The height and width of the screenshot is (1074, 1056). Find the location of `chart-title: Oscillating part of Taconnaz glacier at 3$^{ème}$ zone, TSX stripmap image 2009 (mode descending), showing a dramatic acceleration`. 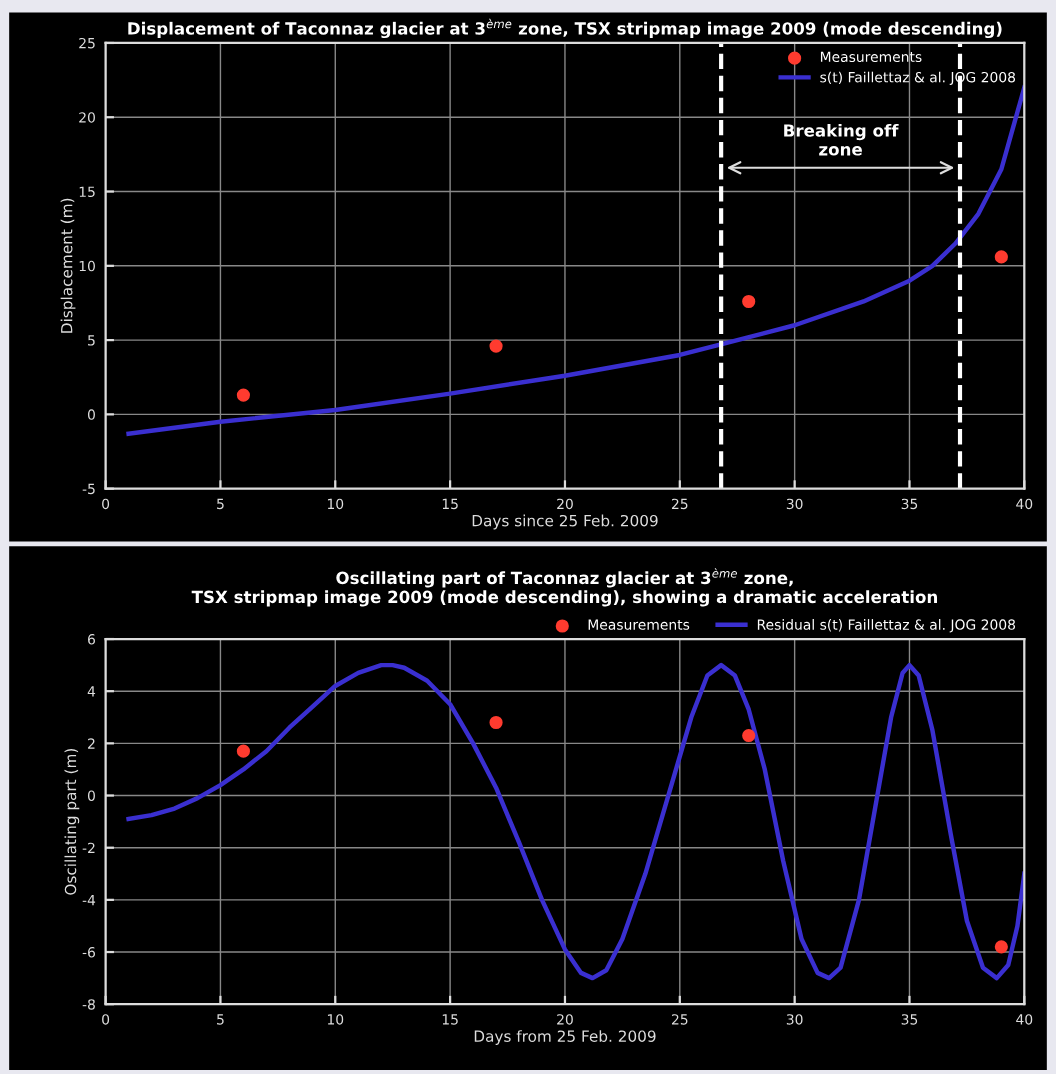

chart-title: Oscillating part of Taconnaz glacier at 3$^{ème}$ zone, TSX stripmap image 2009 (mode descending), showing a dramatic acceleration is located at coordinates (564, 587).